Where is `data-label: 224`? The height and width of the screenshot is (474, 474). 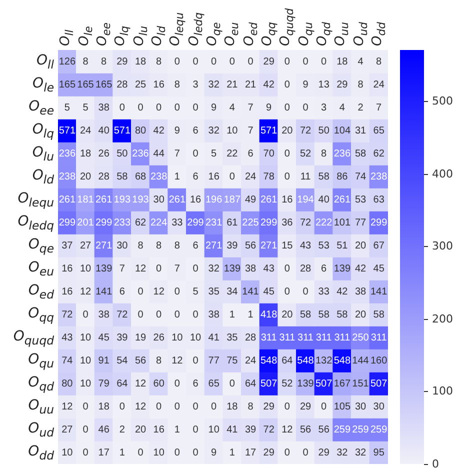
data-label: 224 is located at coordinates (159, 222).